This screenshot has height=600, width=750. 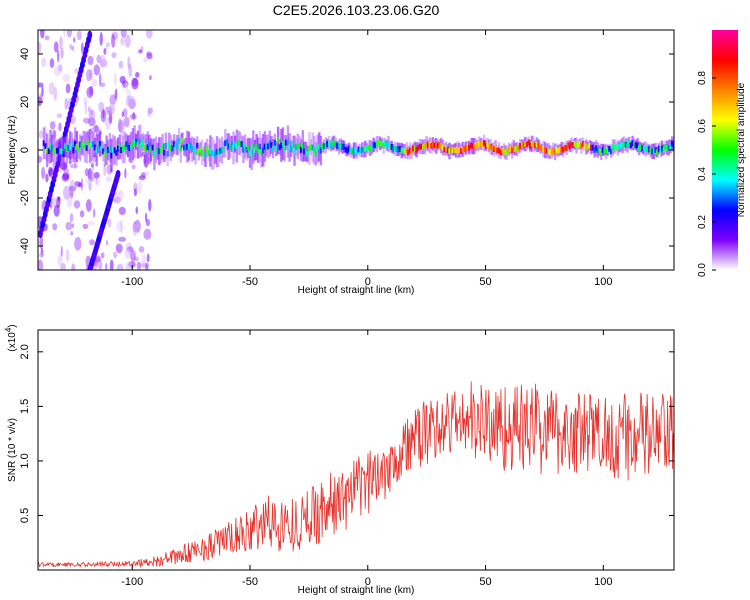 I want to click on snr-y-tick-label: 1.0, so click(x=25, y=460).